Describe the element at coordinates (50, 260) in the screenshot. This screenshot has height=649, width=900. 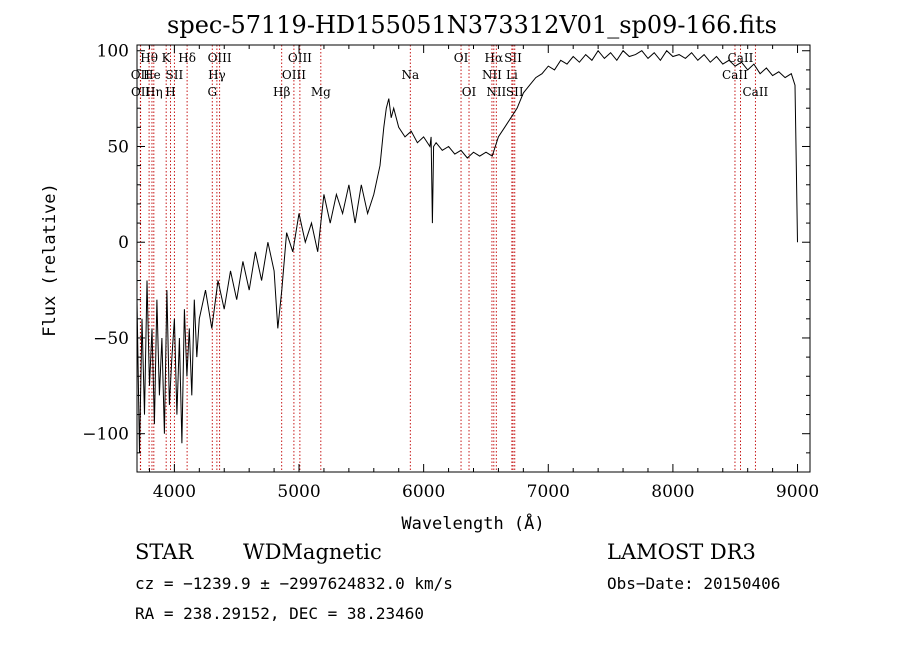
I see `y-axis-label: Flux (relative)` at that location.